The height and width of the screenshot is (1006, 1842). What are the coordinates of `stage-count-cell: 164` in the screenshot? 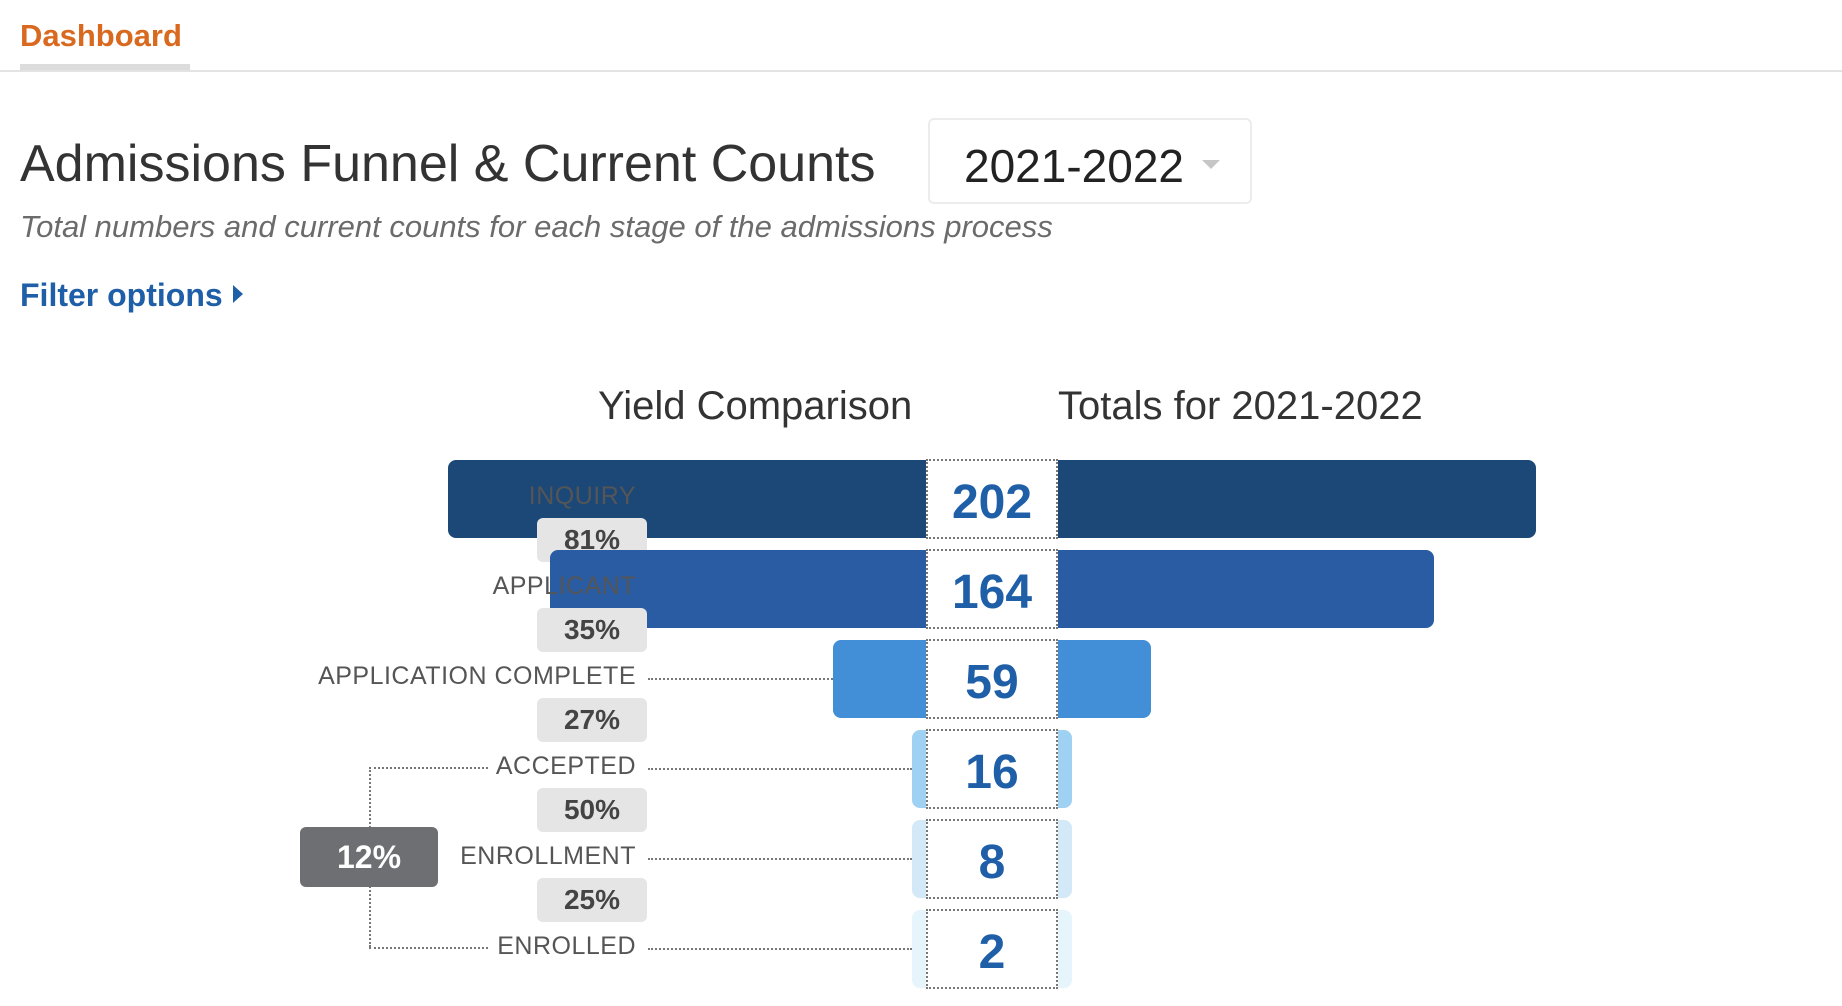 It's located at (992, 589).